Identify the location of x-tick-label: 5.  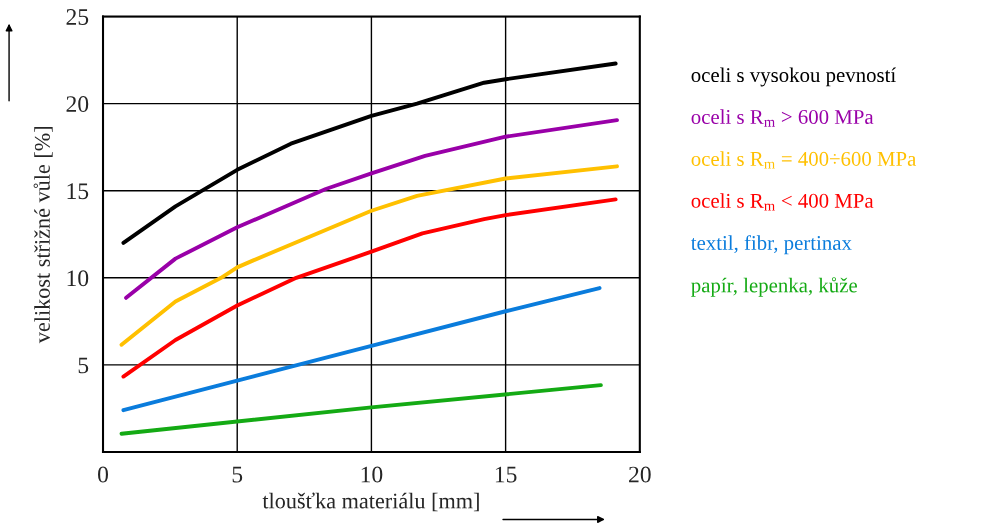
(237, 474).